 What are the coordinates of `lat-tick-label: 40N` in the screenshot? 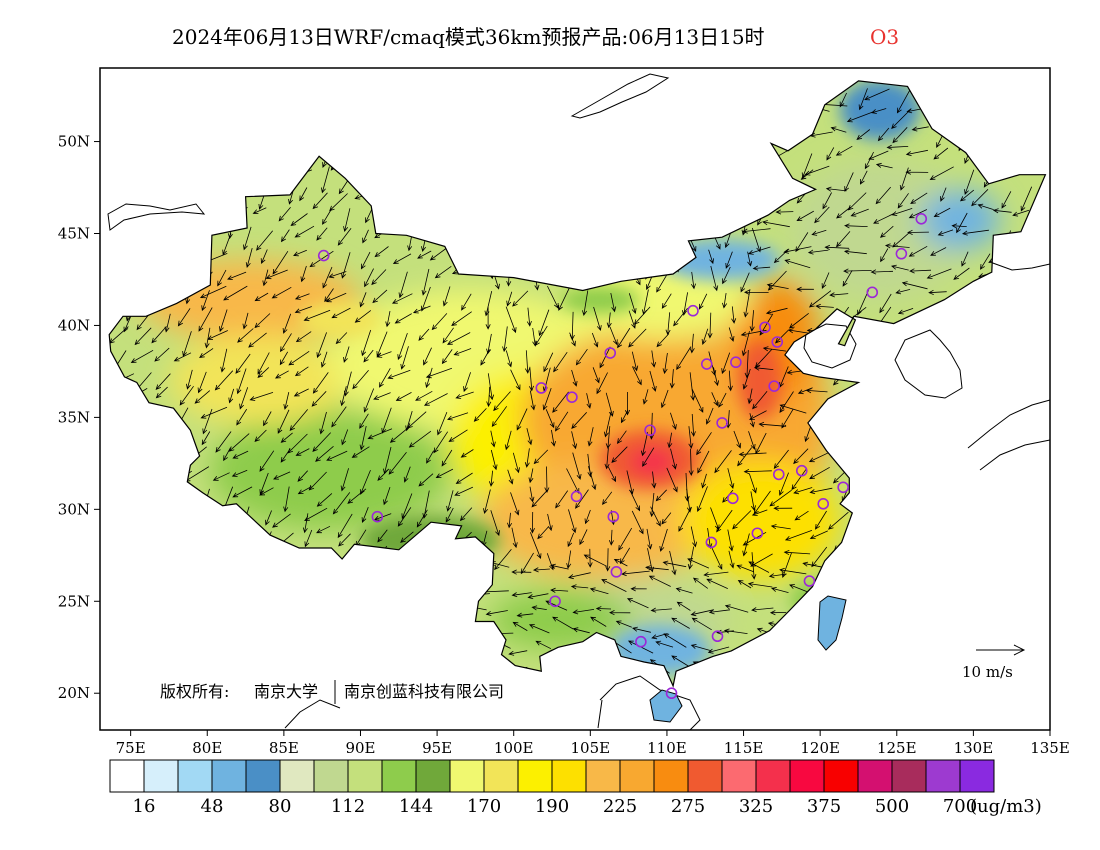 It's located at (74, 325).